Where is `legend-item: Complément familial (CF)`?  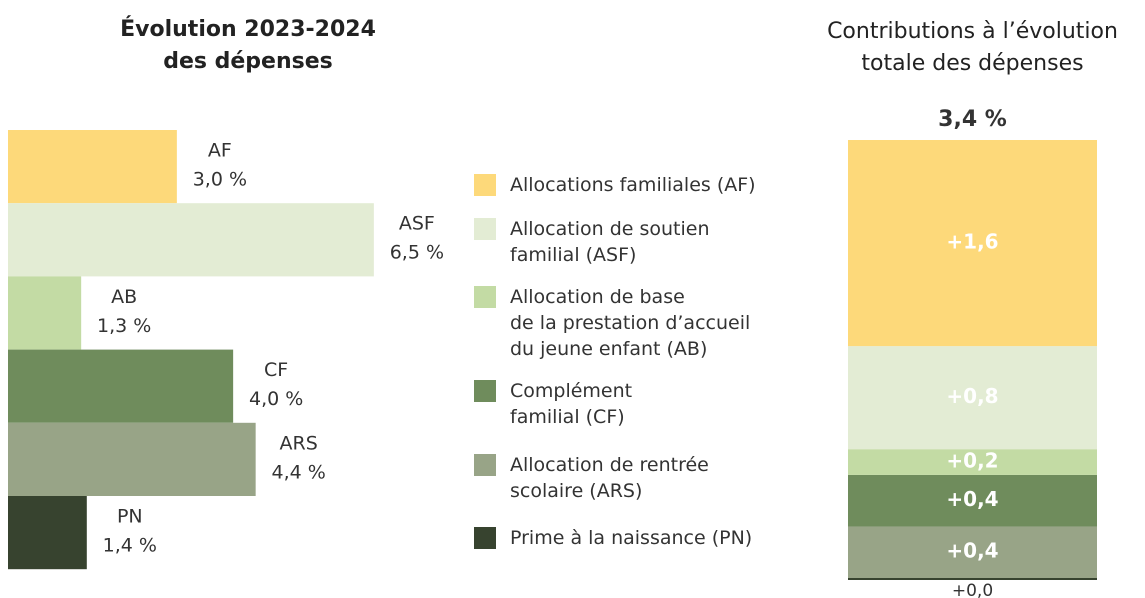 legend-item: Complément familial (CF) is located at coordinates (553, 404).